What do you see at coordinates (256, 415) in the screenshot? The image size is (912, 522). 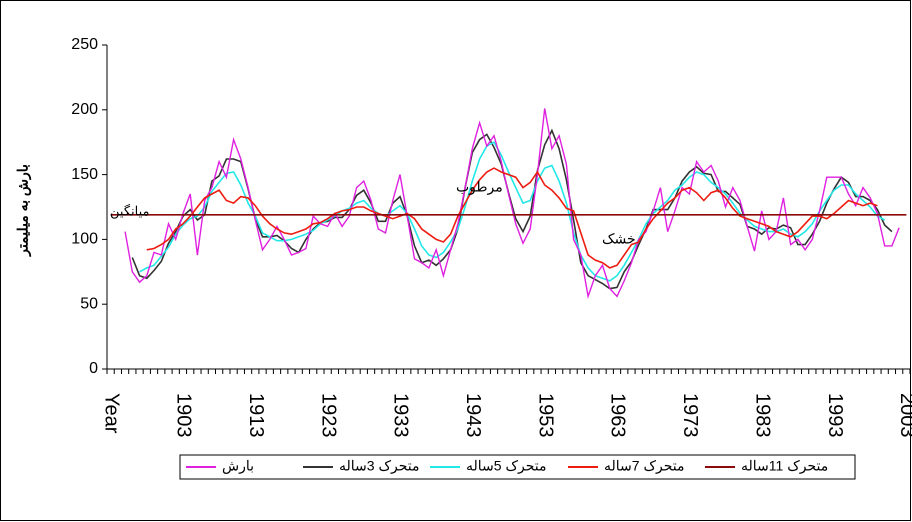 I see `x-tick-label: 1913` at bounding box center [256, 415].